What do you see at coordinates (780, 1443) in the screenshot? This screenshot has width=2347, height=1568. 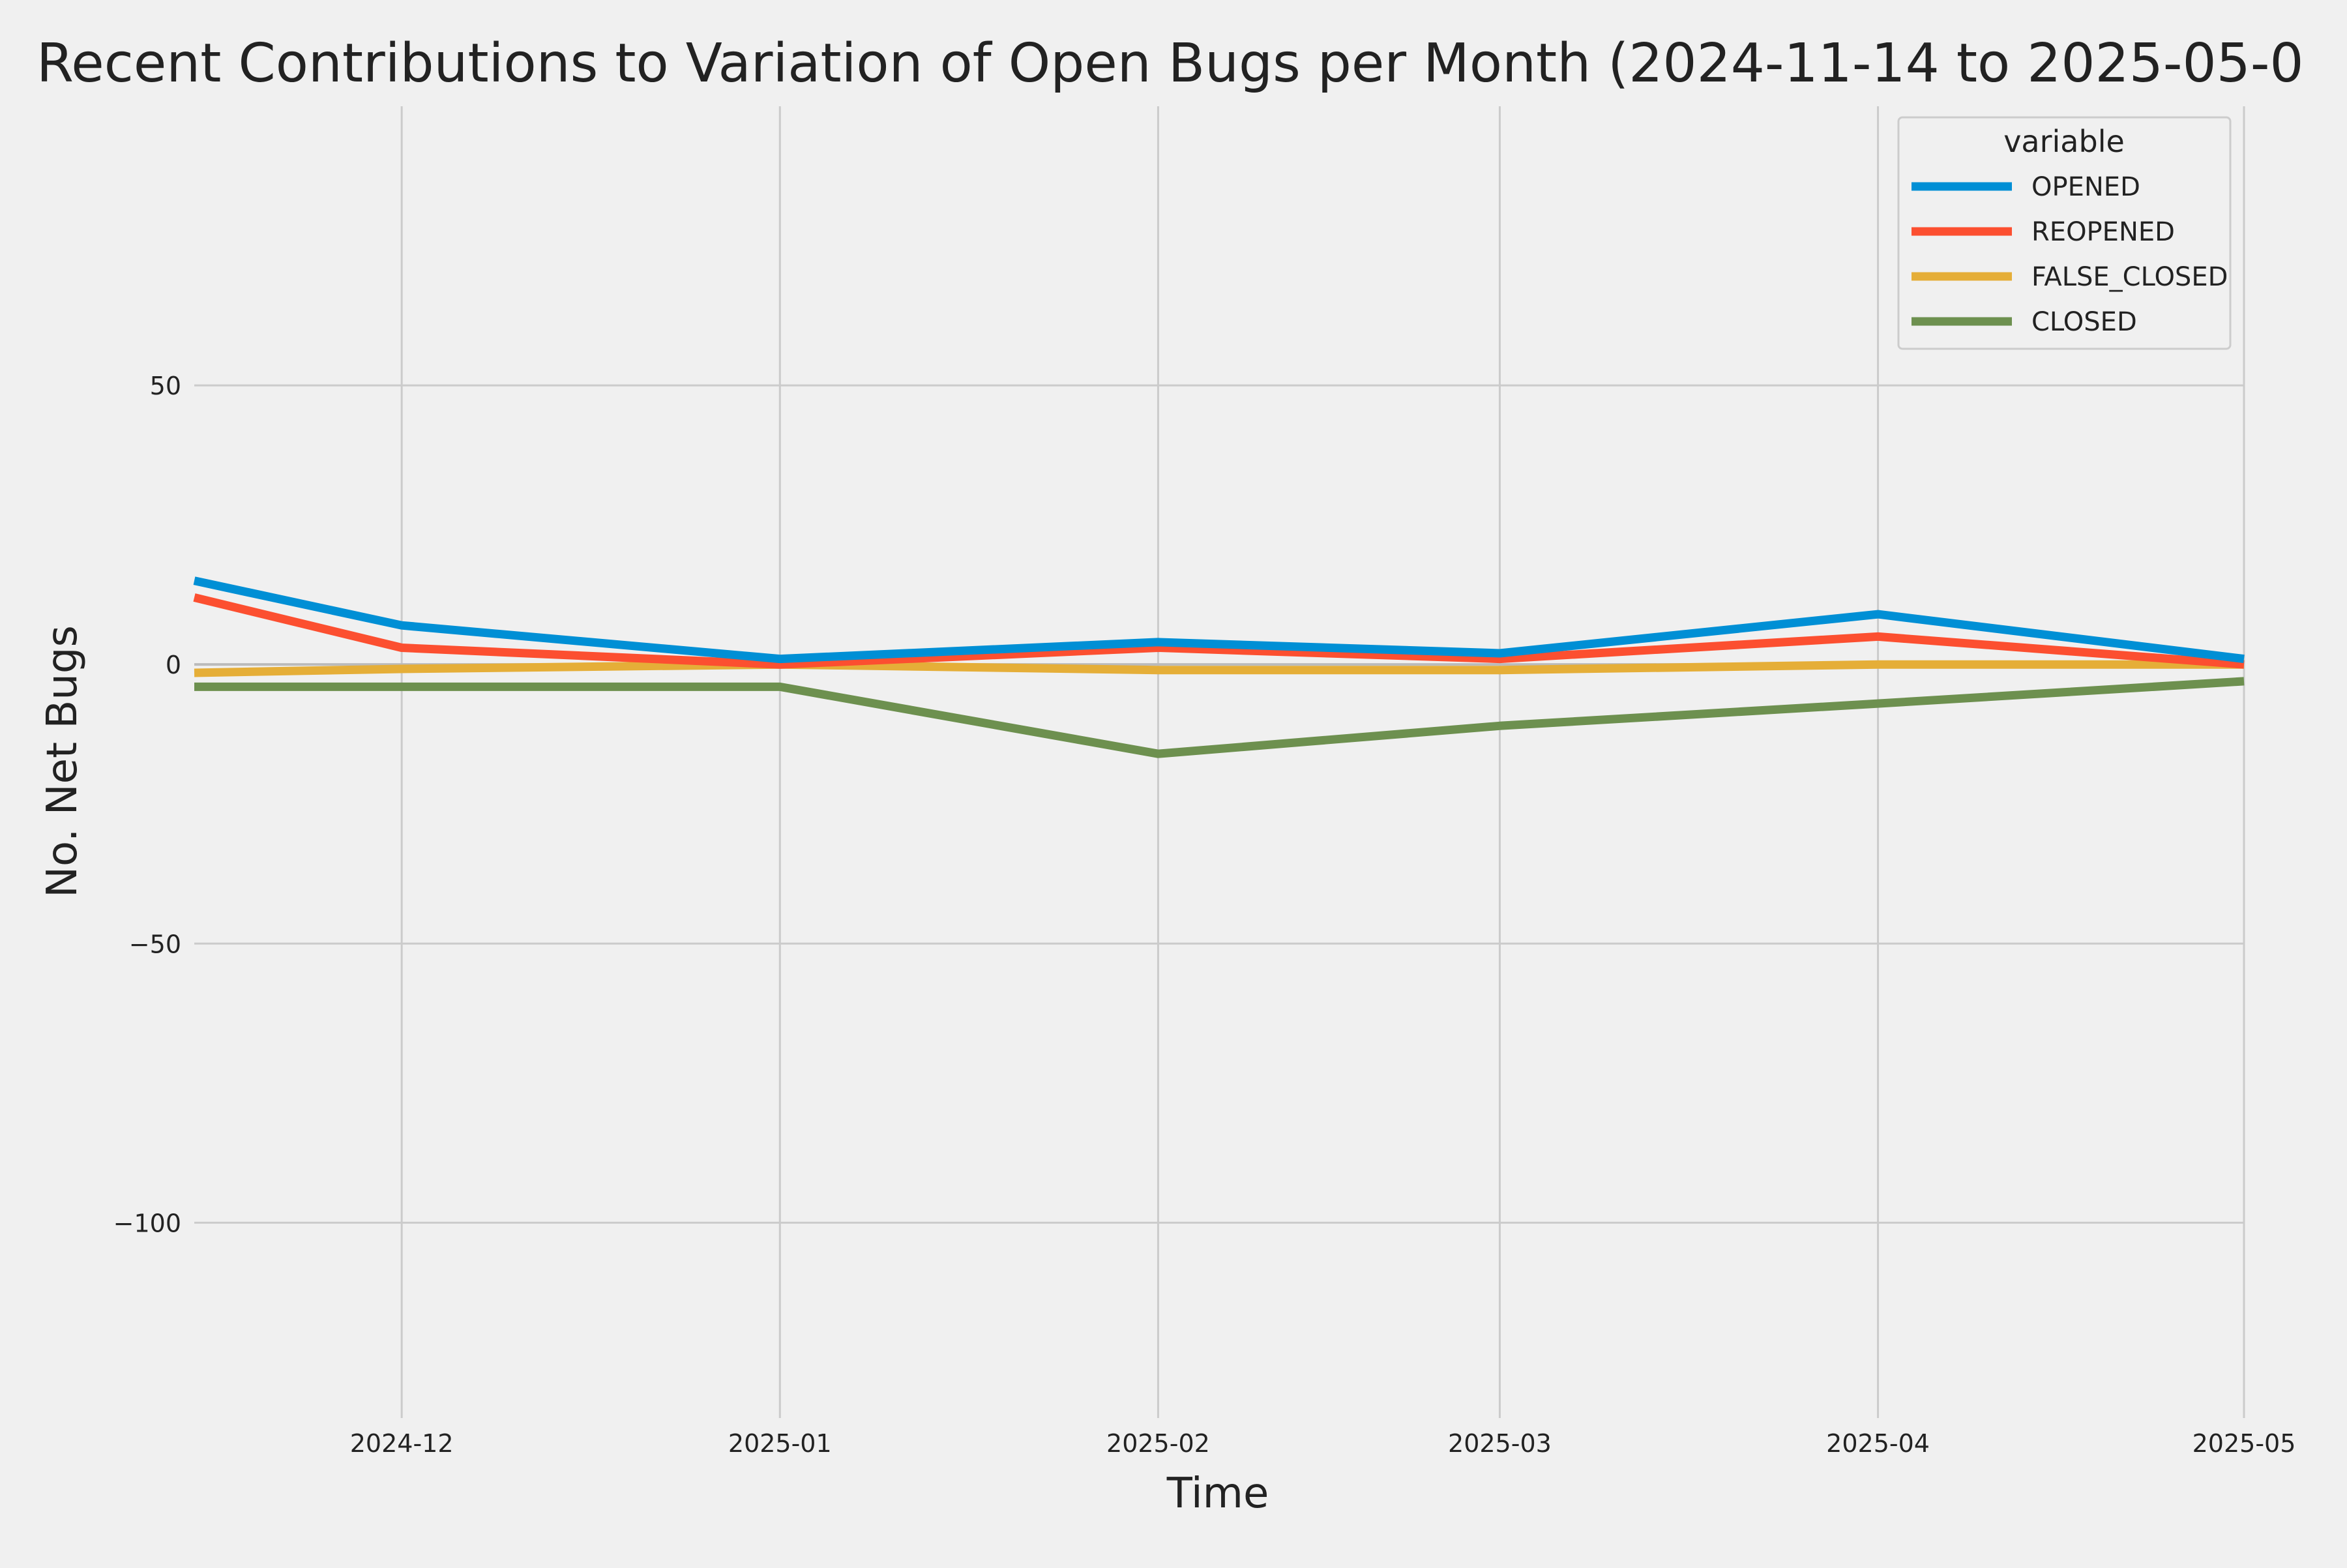 I see `x-tick-label: 2025-01` at bounding box center [780, 1443].